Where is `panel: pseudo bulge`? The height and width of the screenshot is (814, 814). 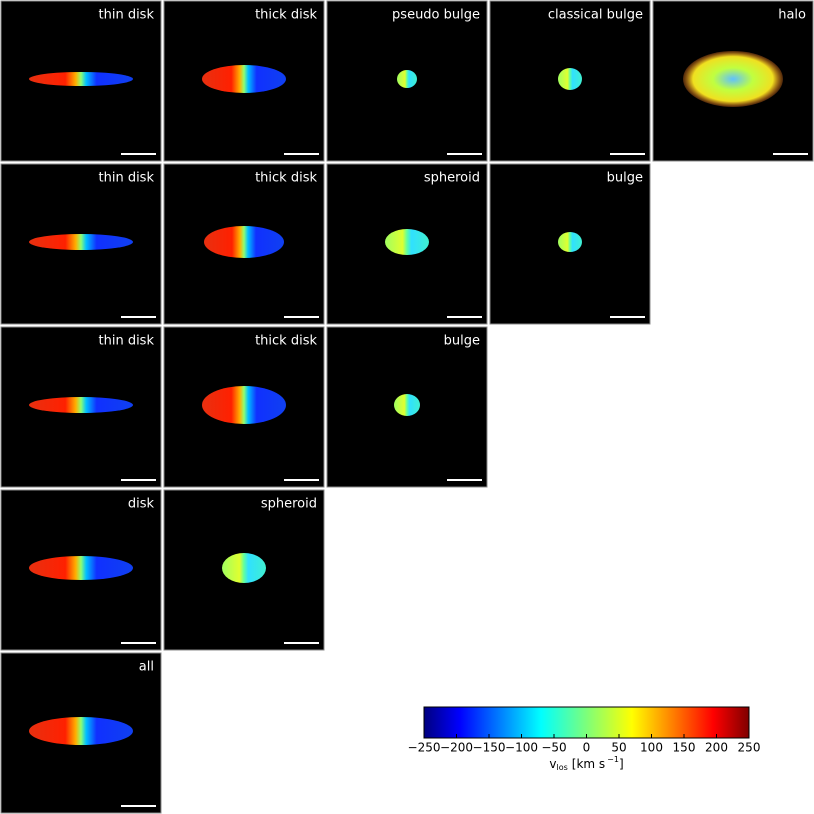 panel: pseudo bulge is located at coordinates (407, 81).